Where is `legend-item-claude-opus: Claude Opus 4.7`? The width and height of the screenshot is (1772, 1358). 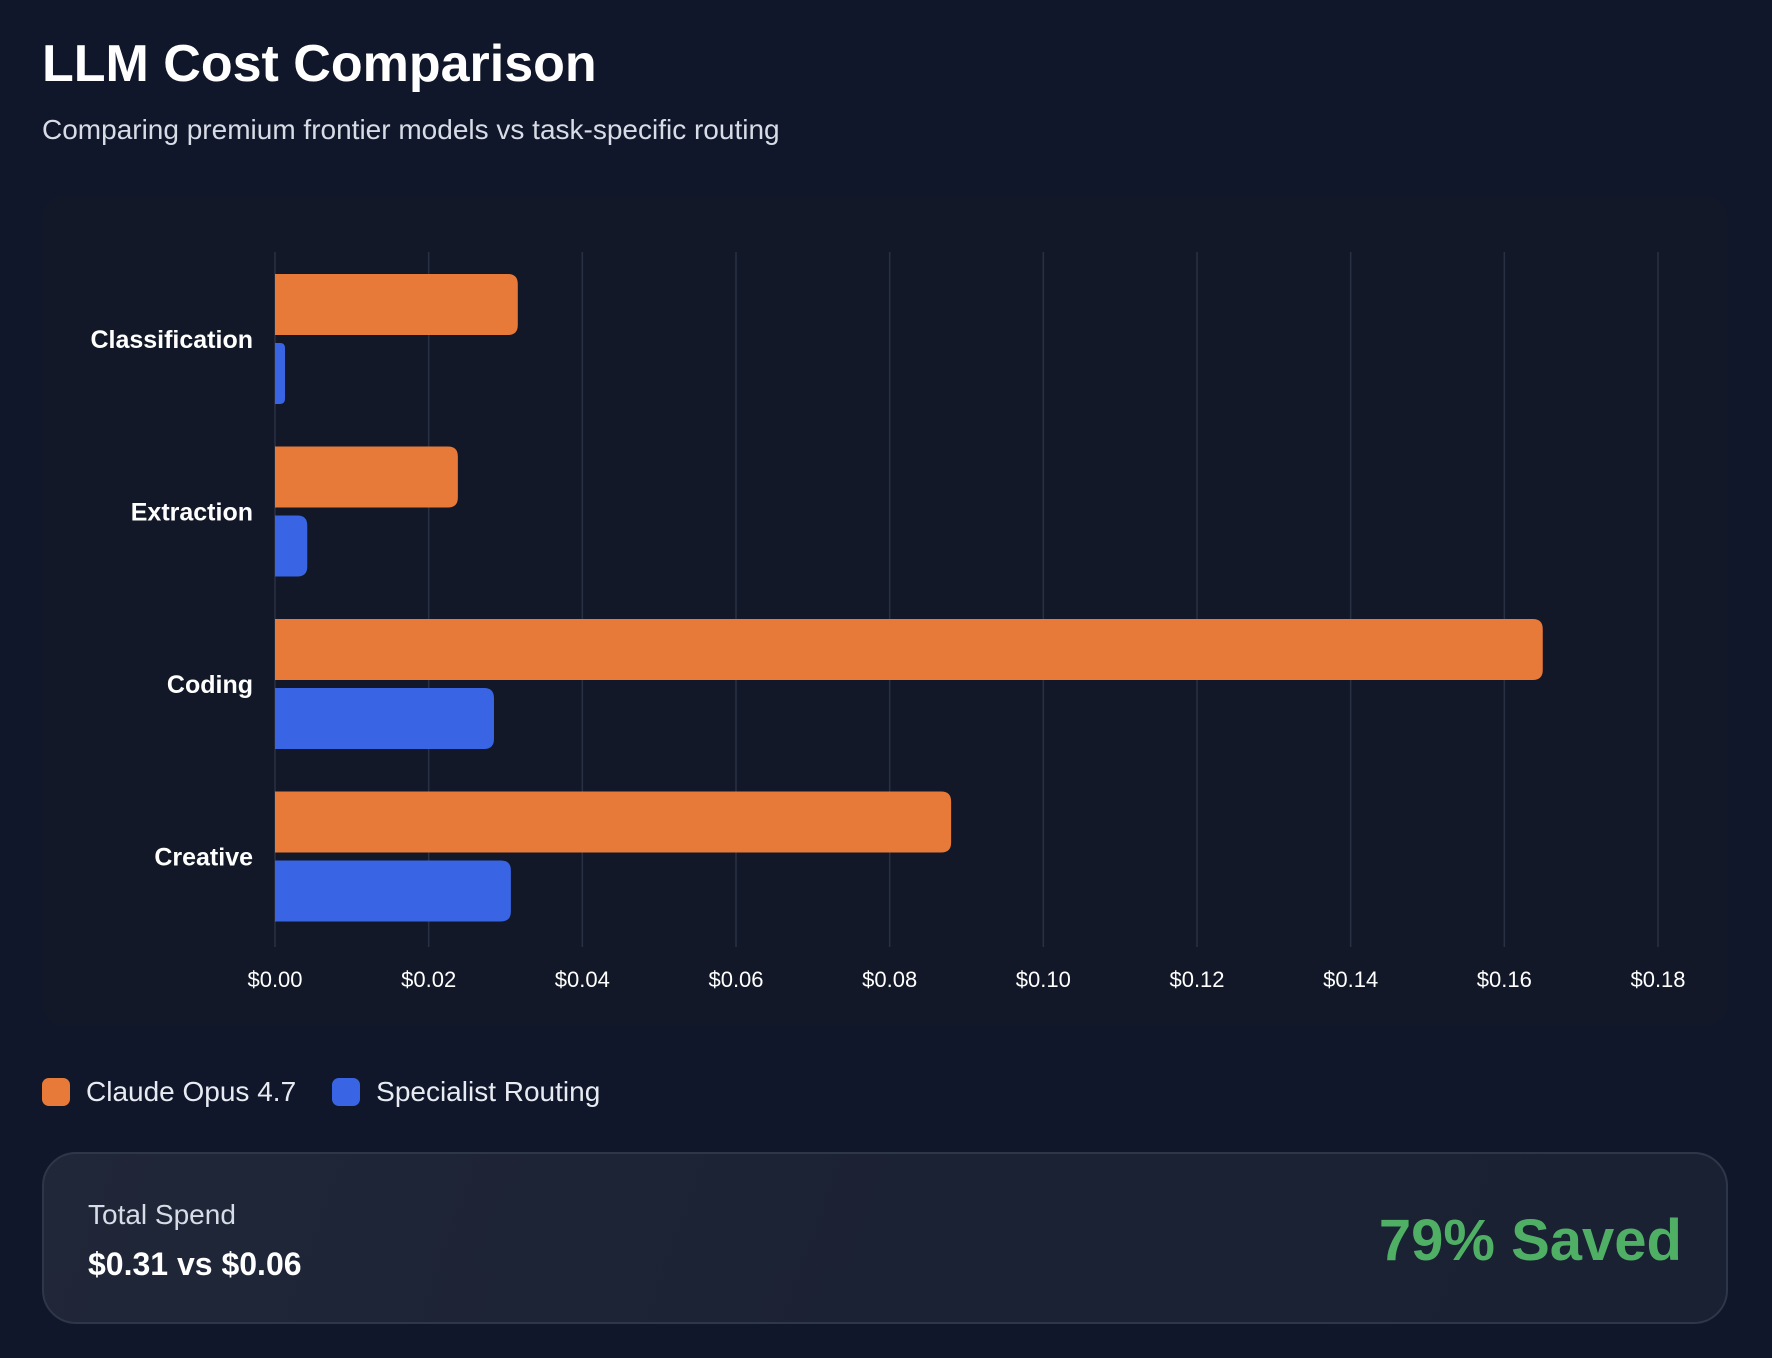
legend-item-claude-opus: Claude Opus 4.7 is located at coordinates (169, 1092).